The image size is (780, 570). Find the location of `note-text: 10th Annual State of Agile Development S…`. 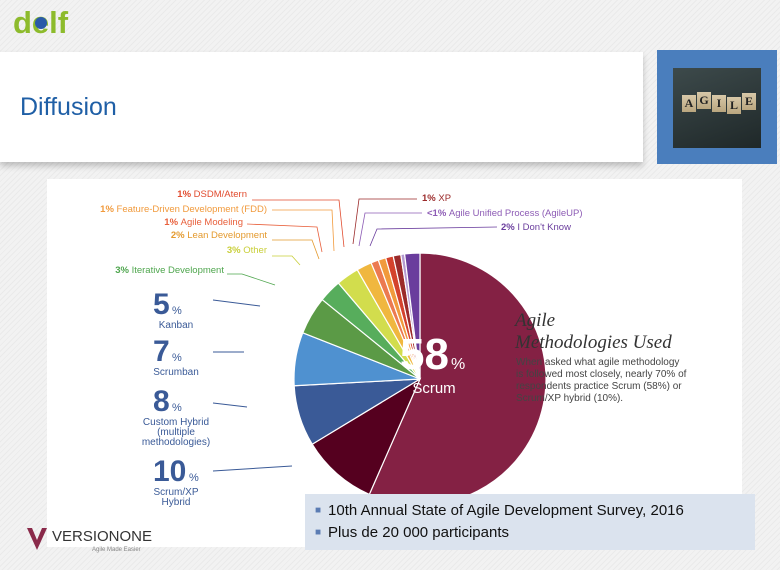

note-text: 10th Annual State of Agile Development S… is located at coordinates (506, 510).